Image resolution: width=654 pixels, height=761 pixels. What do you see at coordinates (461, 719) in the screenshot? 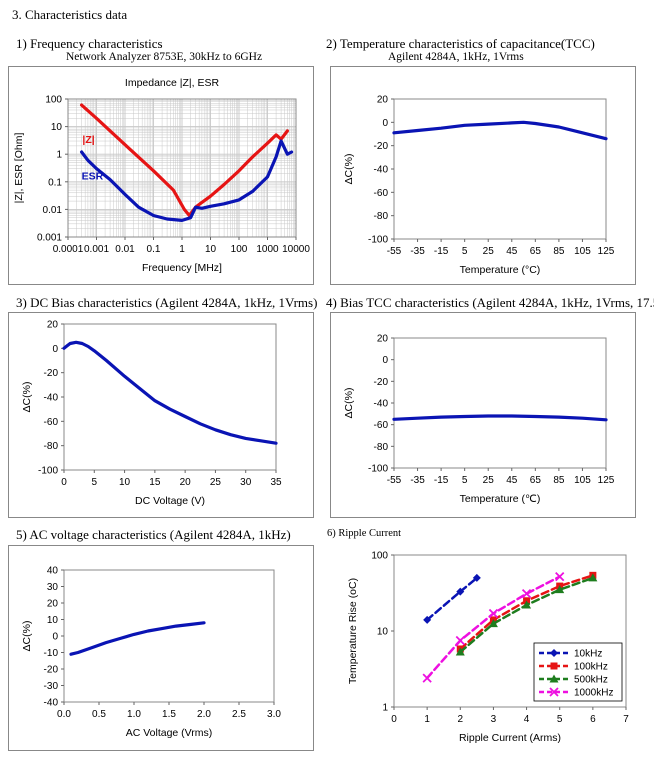
I see `x-tick-label: 2` at bounding box center [461, 719].